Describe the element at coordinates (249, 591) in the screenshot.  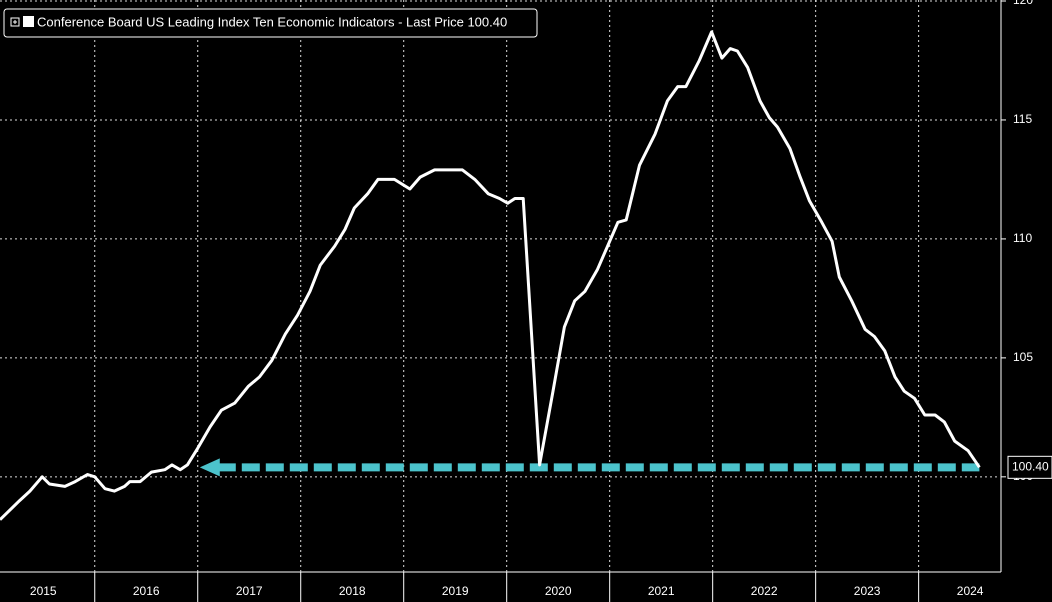
I see `x-tick-label: 2017` at that location.